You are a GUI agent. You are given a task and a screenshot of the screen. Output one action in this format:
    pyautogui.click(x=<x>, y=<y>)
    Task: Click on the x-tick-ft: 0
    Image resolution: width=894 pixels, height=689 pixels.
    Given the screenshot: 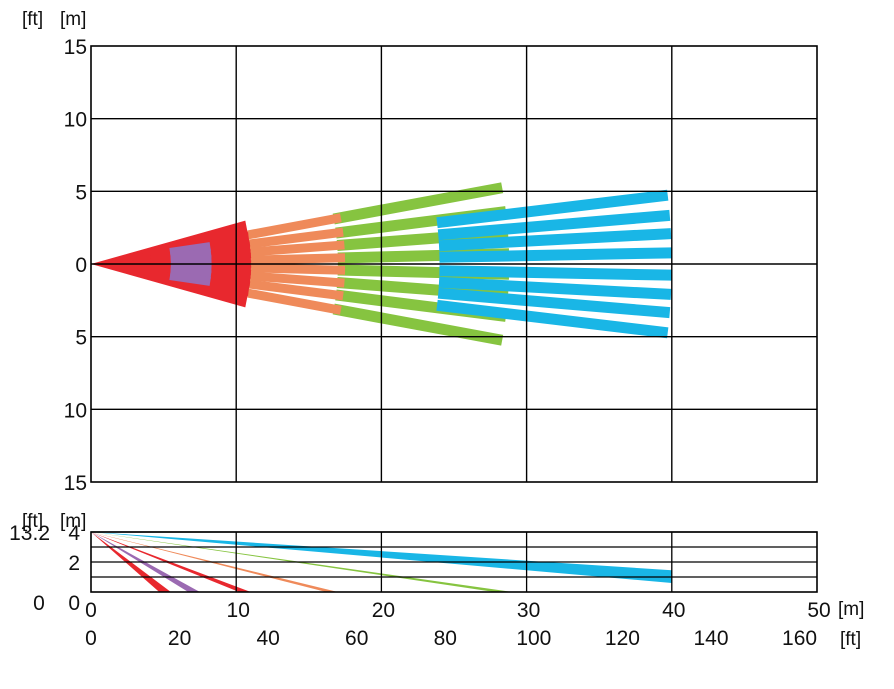 What is the action you would take?
    pyautogui.click(x=91, y=638)
    